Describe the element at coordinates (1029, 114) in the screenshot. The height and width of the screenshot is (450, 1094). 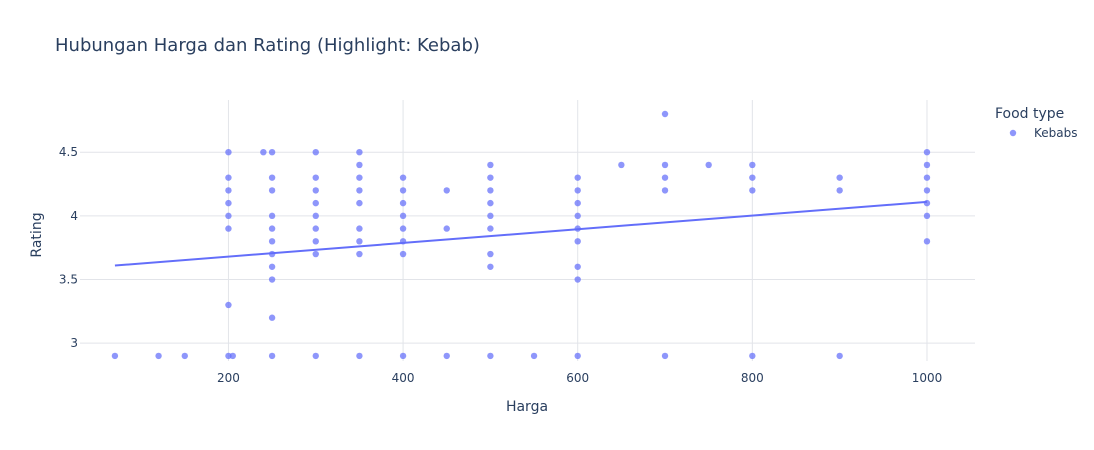
I see `legend-title: Food type` at that location.